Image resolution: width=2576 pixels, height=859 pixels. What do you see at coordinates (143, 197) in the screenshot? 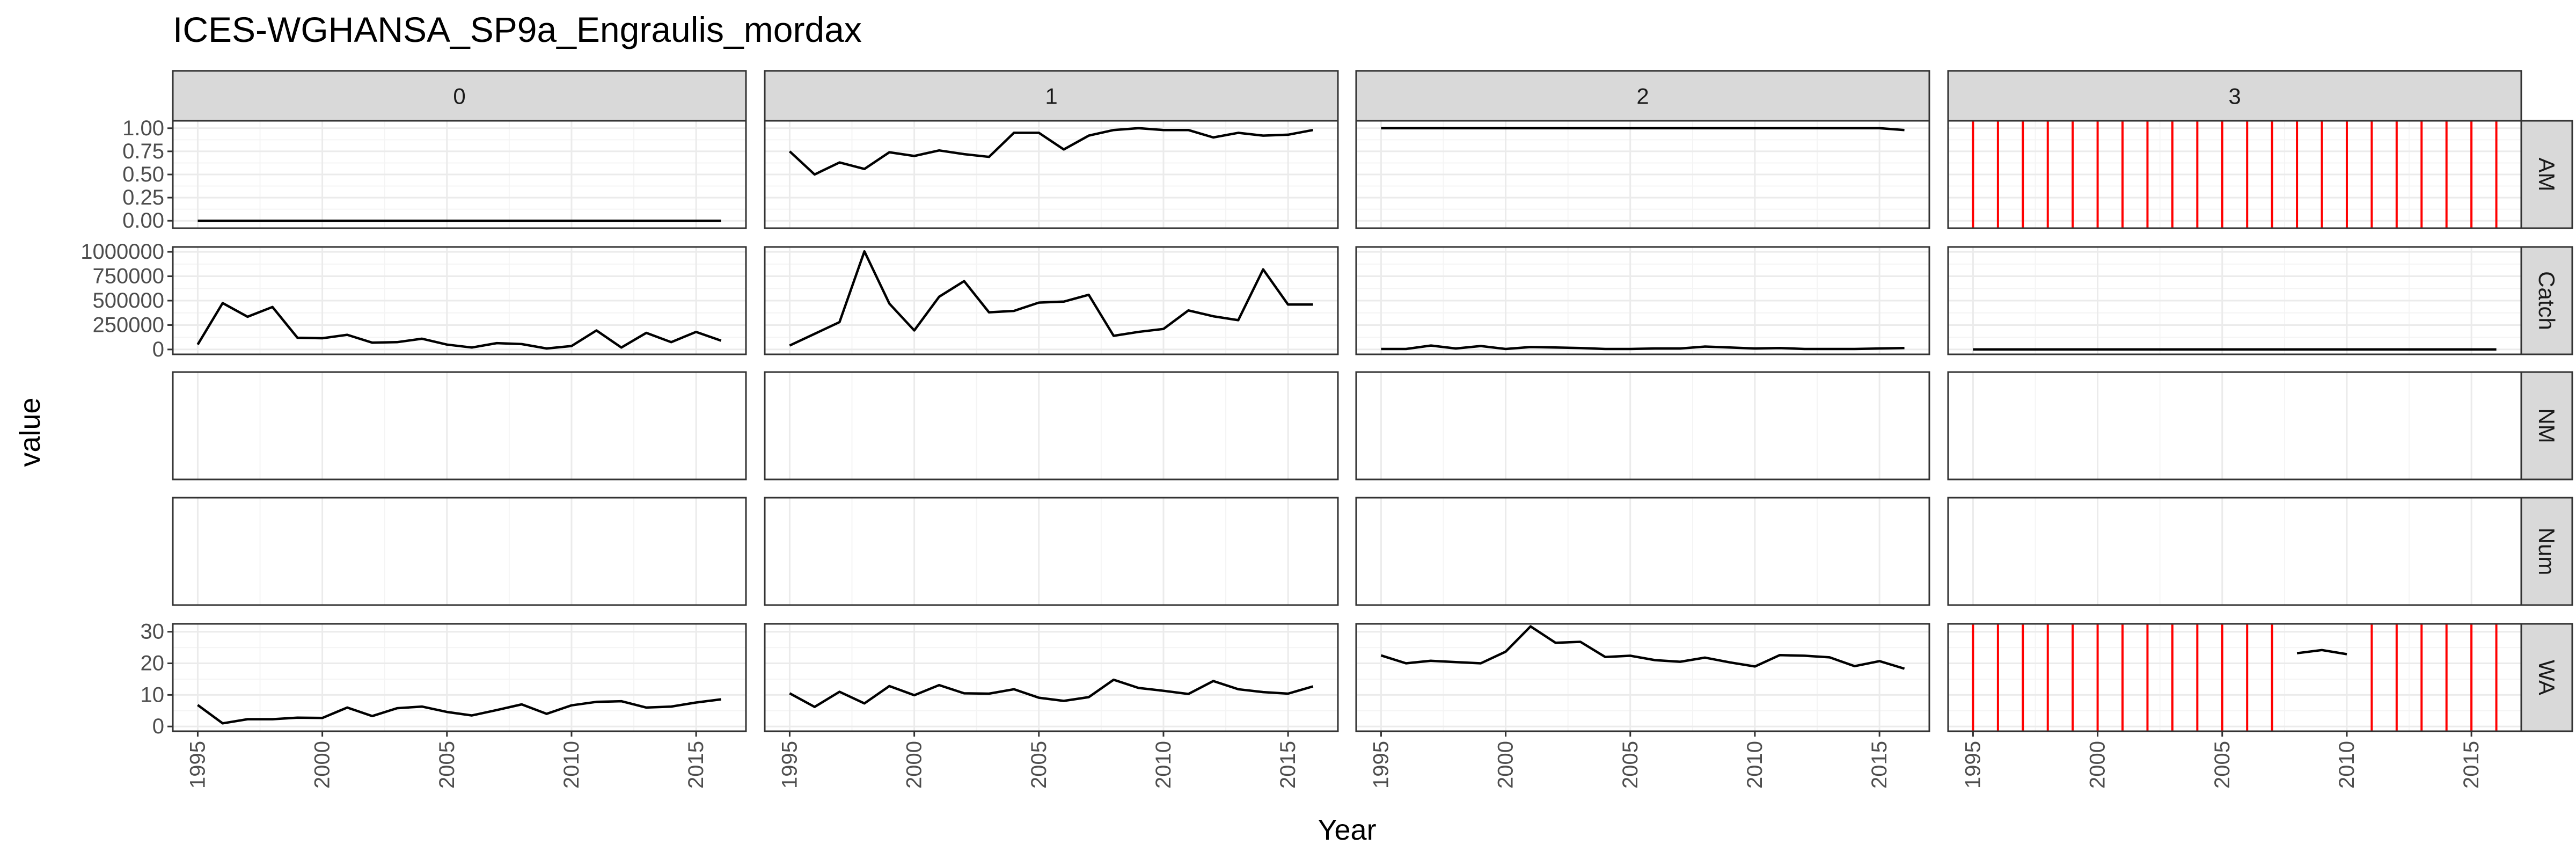
I see `y-tick-label: 0.25` at bounding box center [143, 197].